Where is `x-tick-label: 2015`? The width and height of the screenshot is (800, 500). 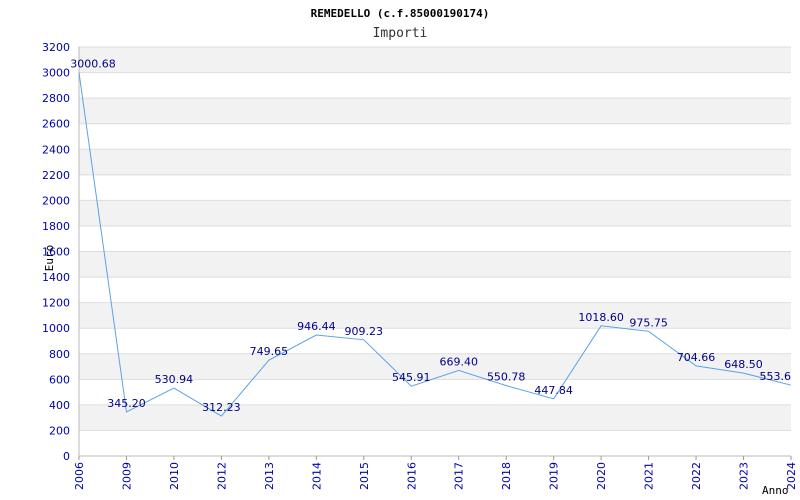 x-tick-label: 2015 is located at coordinates (364, 476).